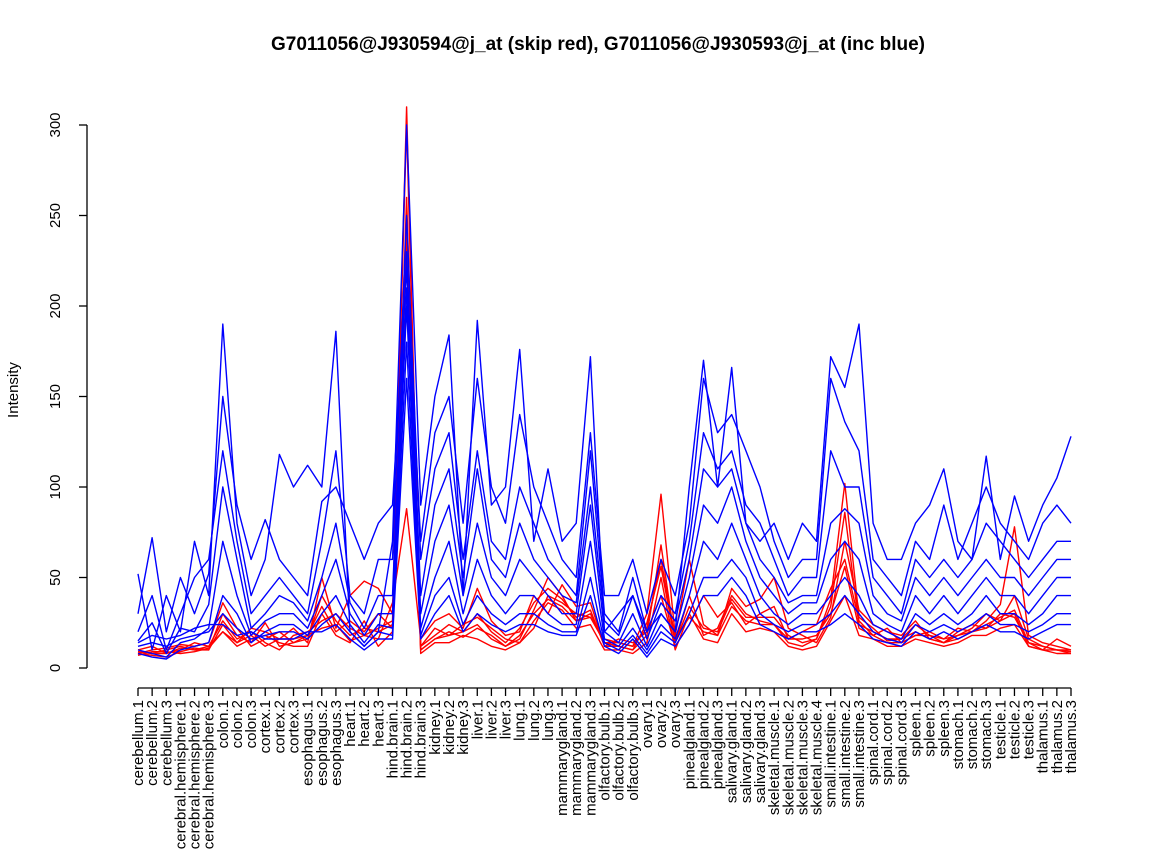 The width and height of the screenshot is (1152, 864). Describe the element at coordinates (944, 728) in the screenshot. I see `x-tick-label: spleen.3` at that location.